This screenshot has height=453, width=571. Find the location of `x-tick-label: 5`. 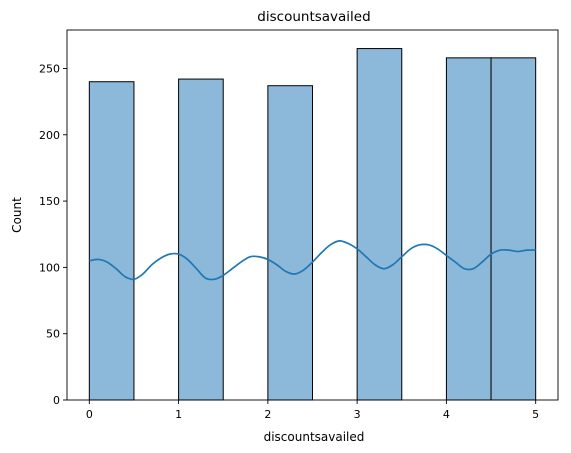

x-tick-label: 5 is located at coordinates (535, 414).